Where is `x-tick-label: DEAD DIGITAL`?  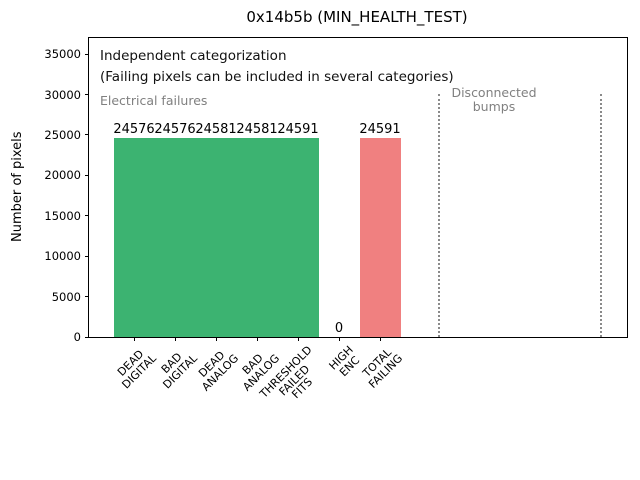 x-tick-label: DEAD DIGITAL is located at coordinates (136, 369).